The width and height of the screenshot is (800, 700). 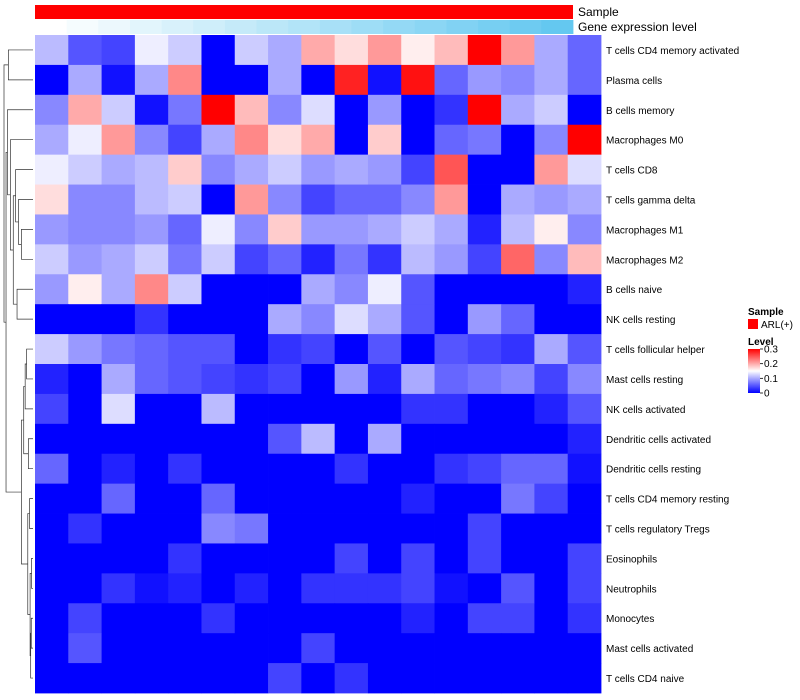 I want to click on legend-sample-entry: ARL(+), so click(x=777, y=325).